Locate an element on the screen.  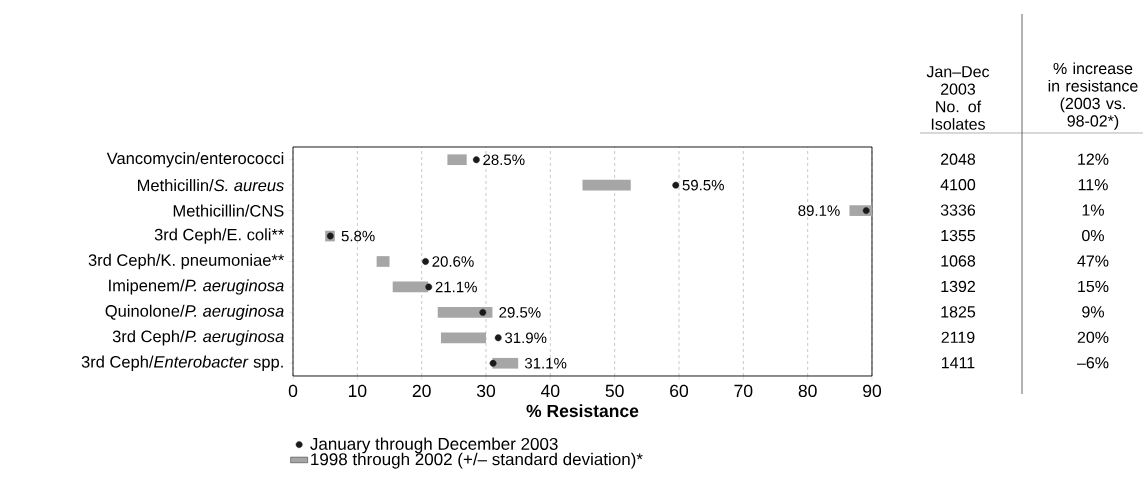
category-label: Jan–Dec 2003 No. of Isolates is located at coordinates (958, 98).